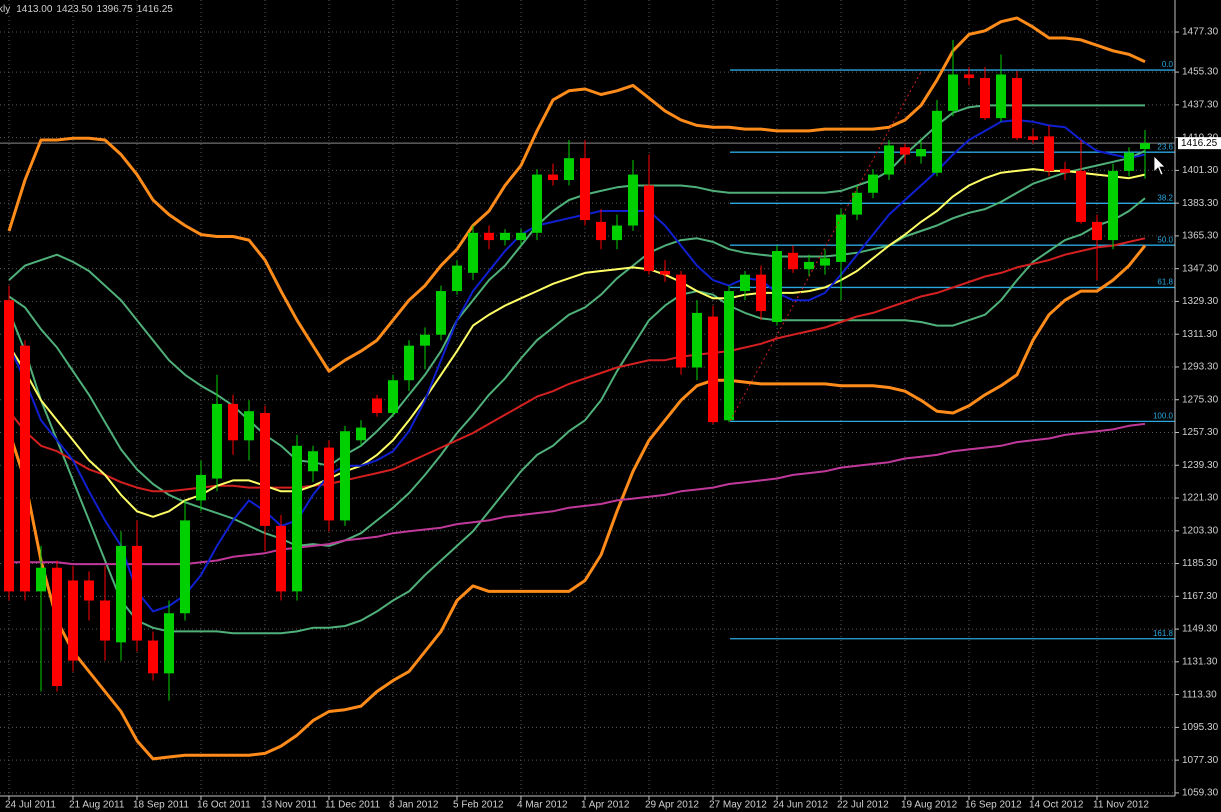  I want to click on y-tick-label: 1167.30, so click(1200, 596).